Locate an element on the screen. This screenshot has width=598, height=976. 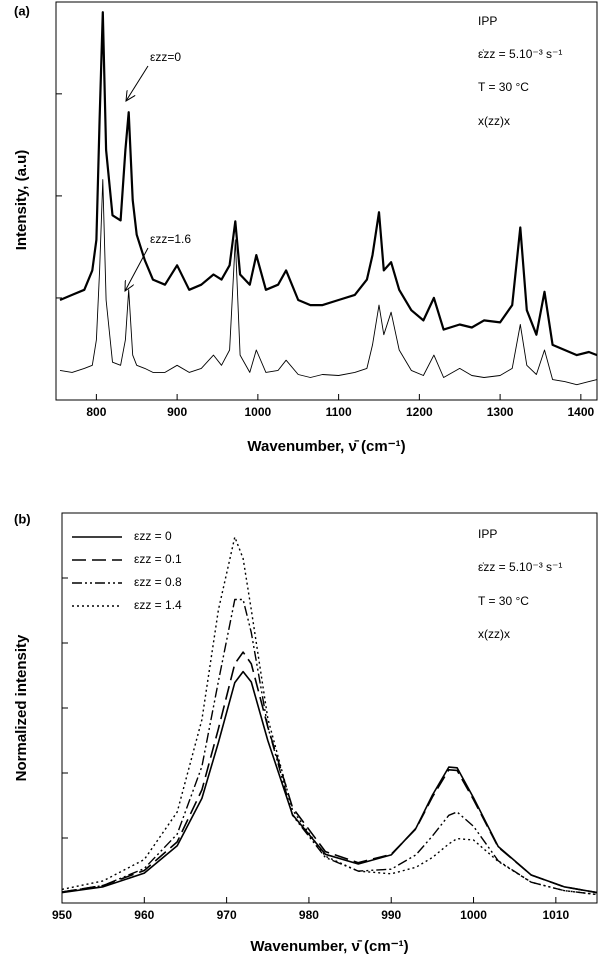
x-tick-label: 1400 is located at coordinates (580, 412).